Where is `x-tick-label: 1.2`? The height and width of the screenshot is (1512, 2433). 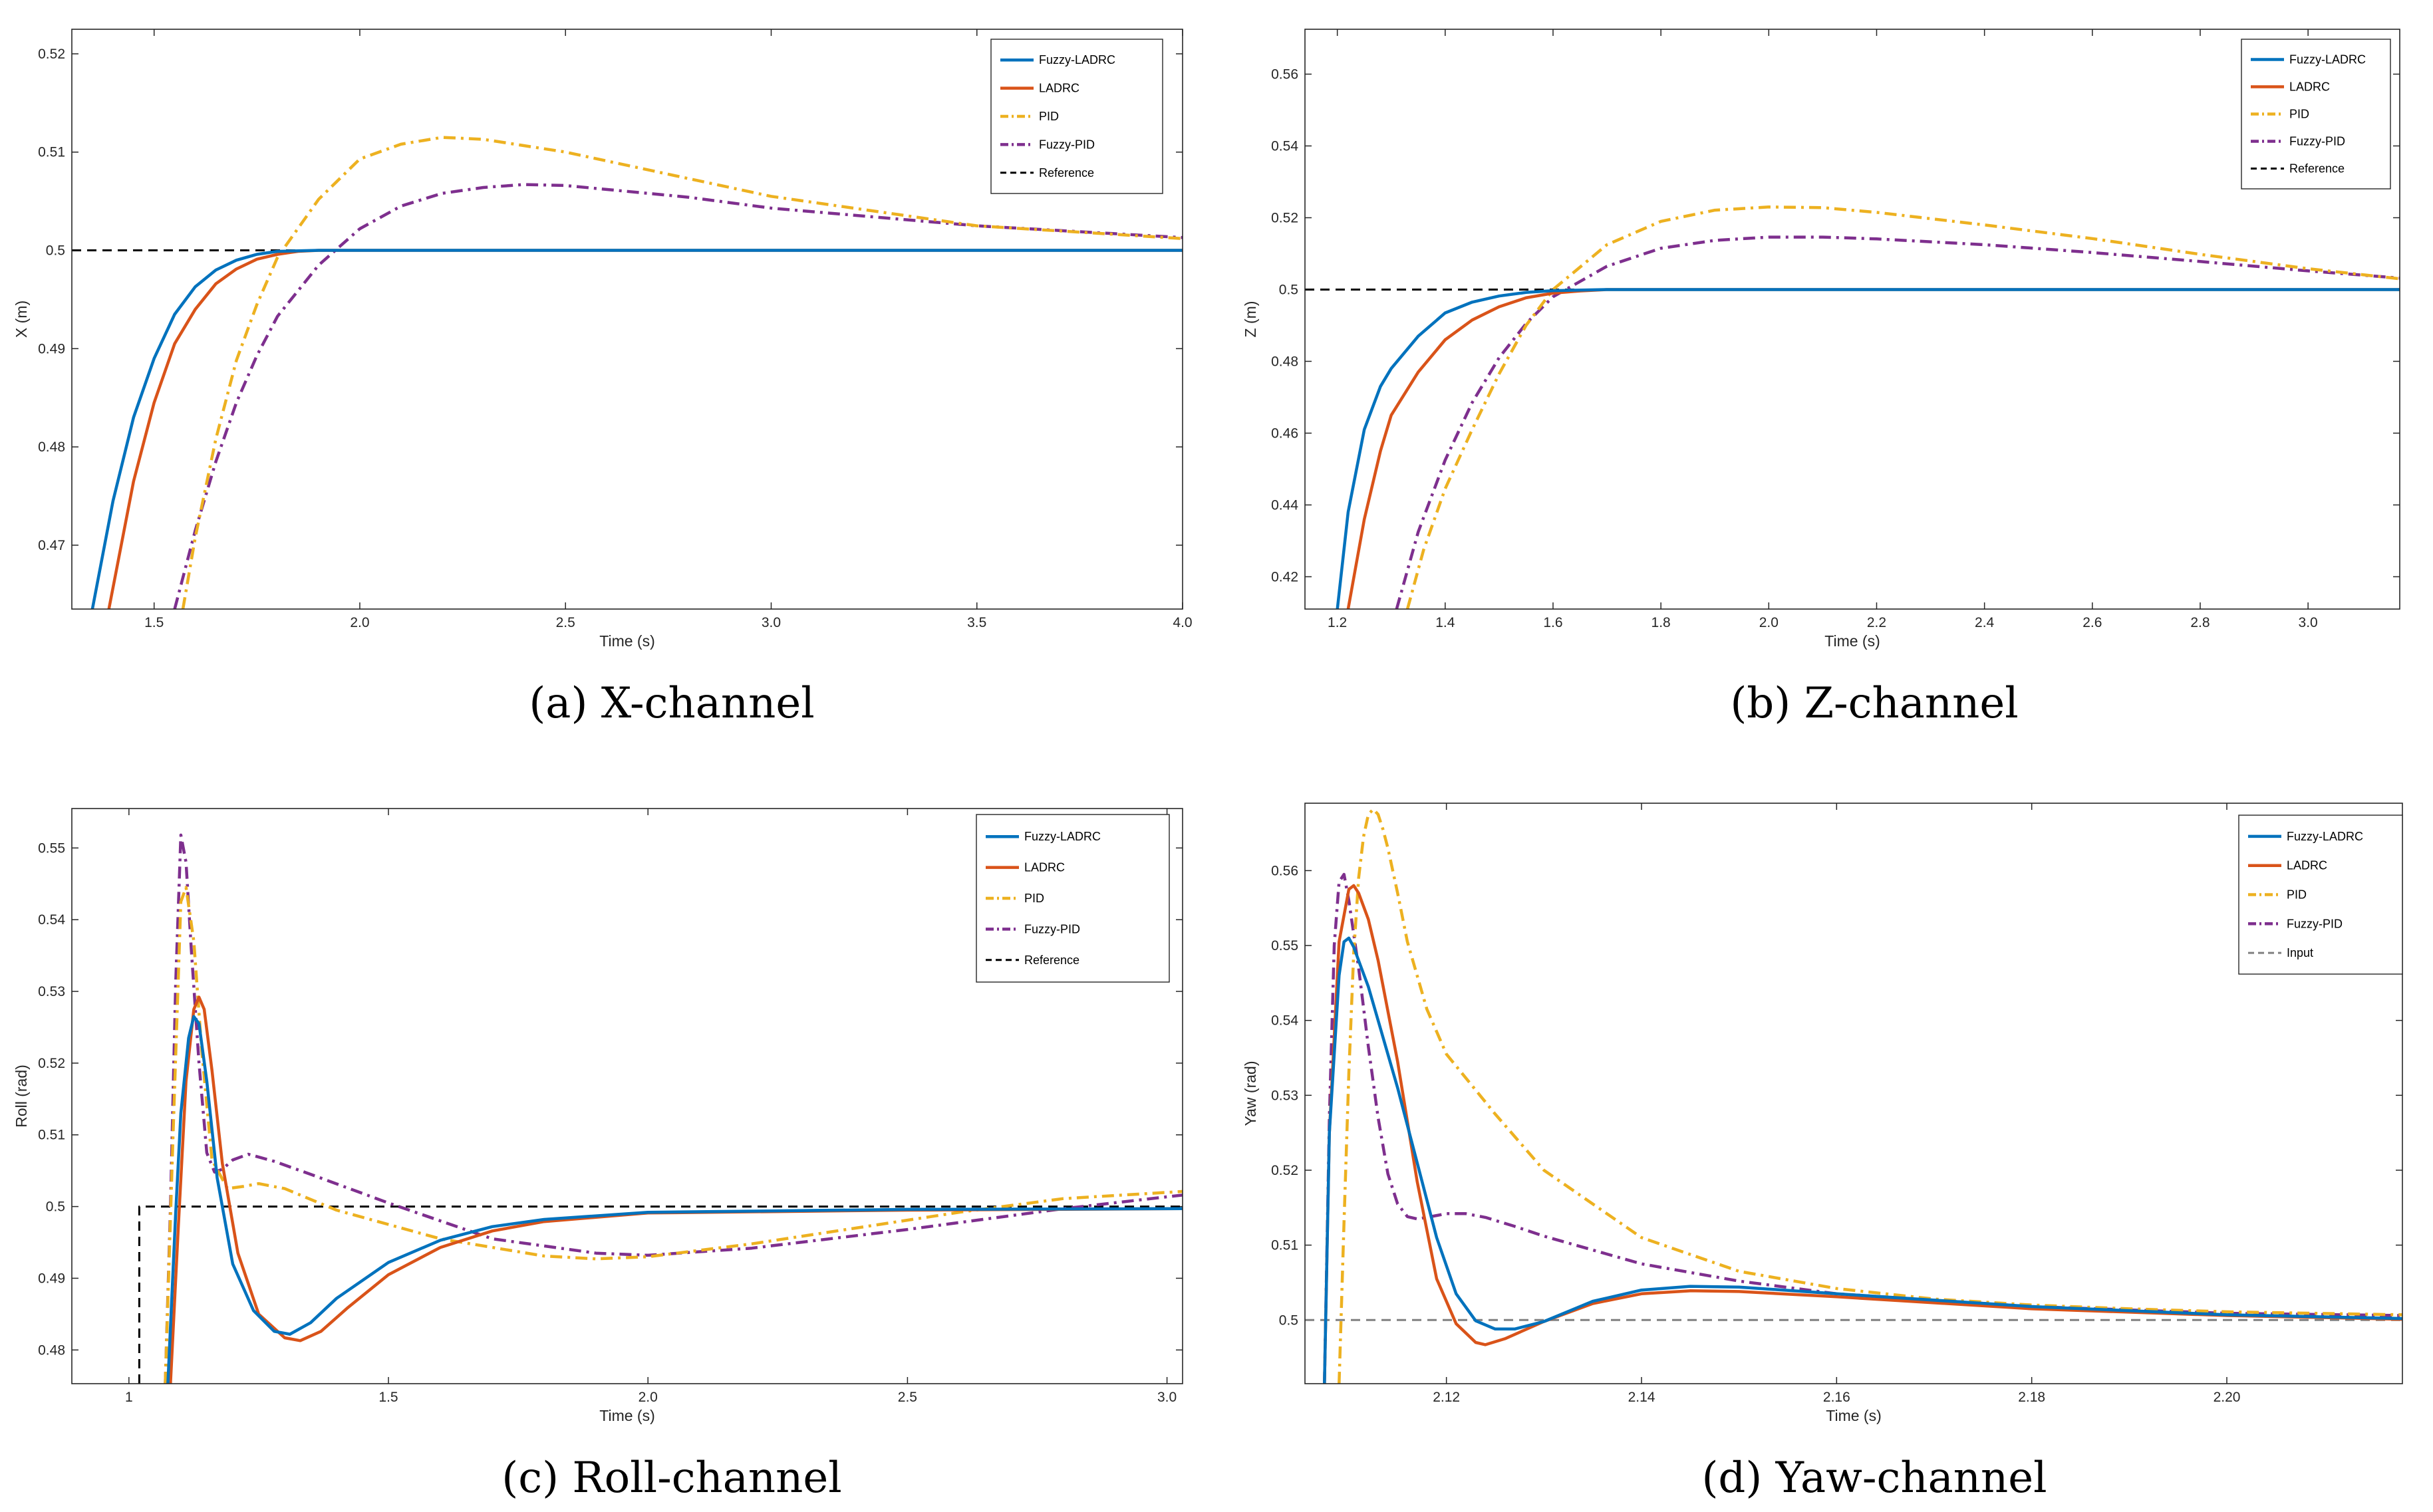
x-tick-label: 1.2 is located at coordinates (1337, 622).